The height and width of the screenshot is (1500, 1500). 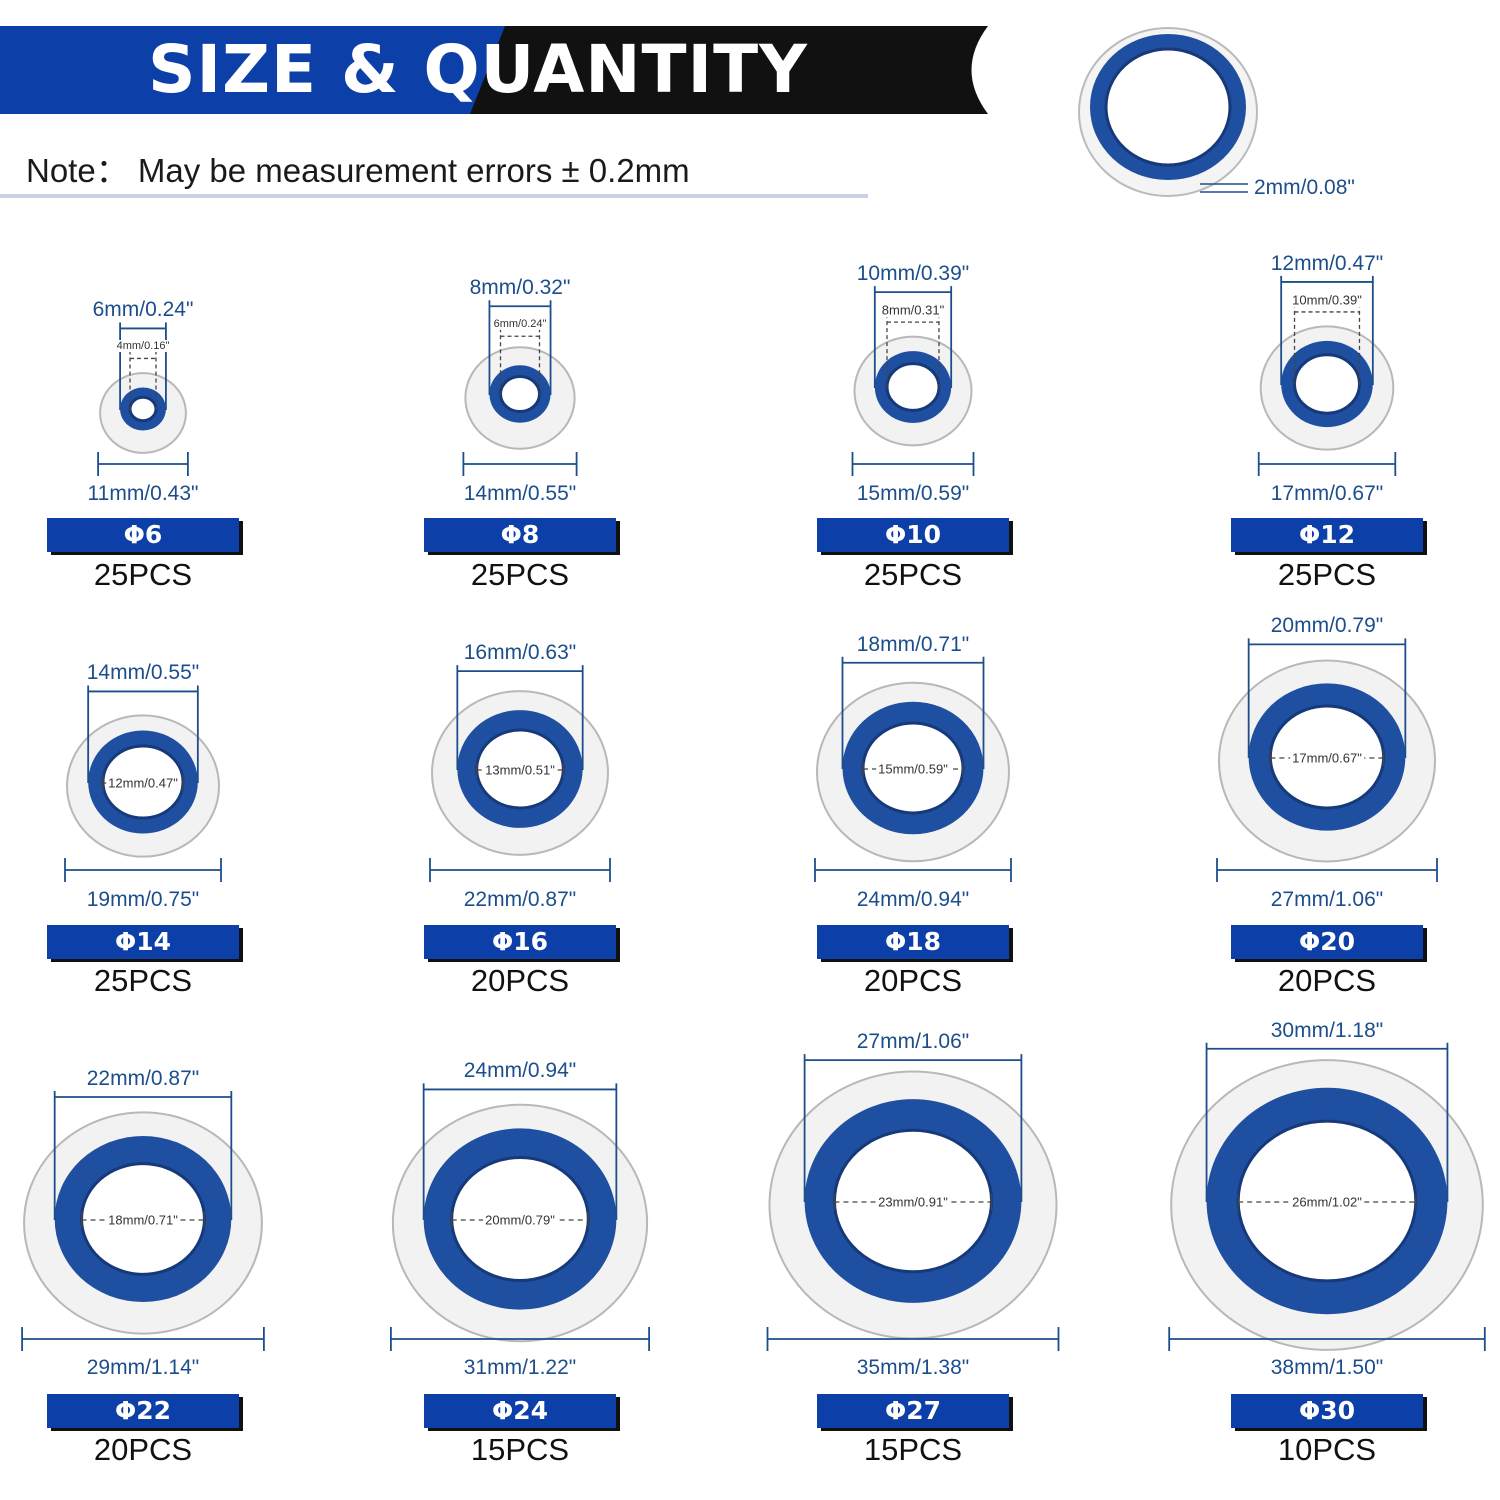 What do you see at coordinates (913, 1411) in the screenshot?
I see `size-badge: Φ27` at bounding box center [913, 1411].